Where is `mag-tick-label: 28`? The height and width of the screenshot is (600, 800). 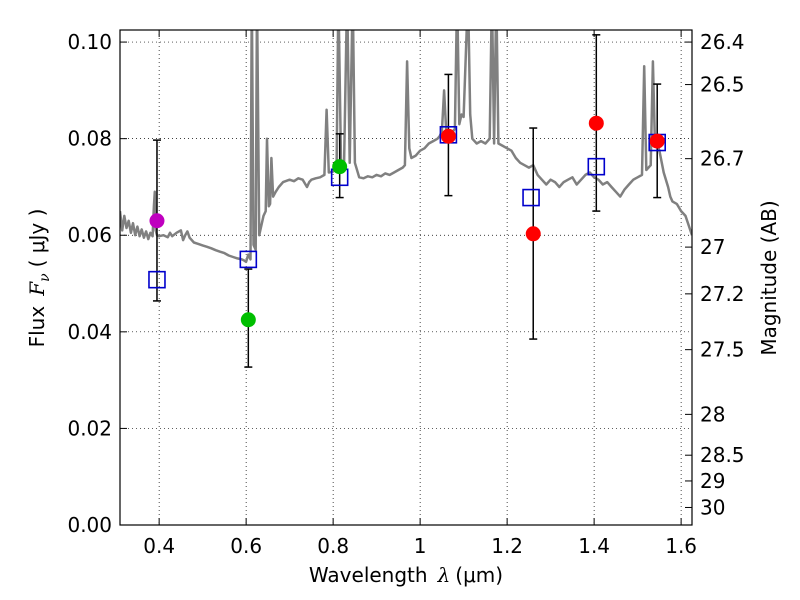
mag-tick-label: 28 is located at coordinates (712, 414).